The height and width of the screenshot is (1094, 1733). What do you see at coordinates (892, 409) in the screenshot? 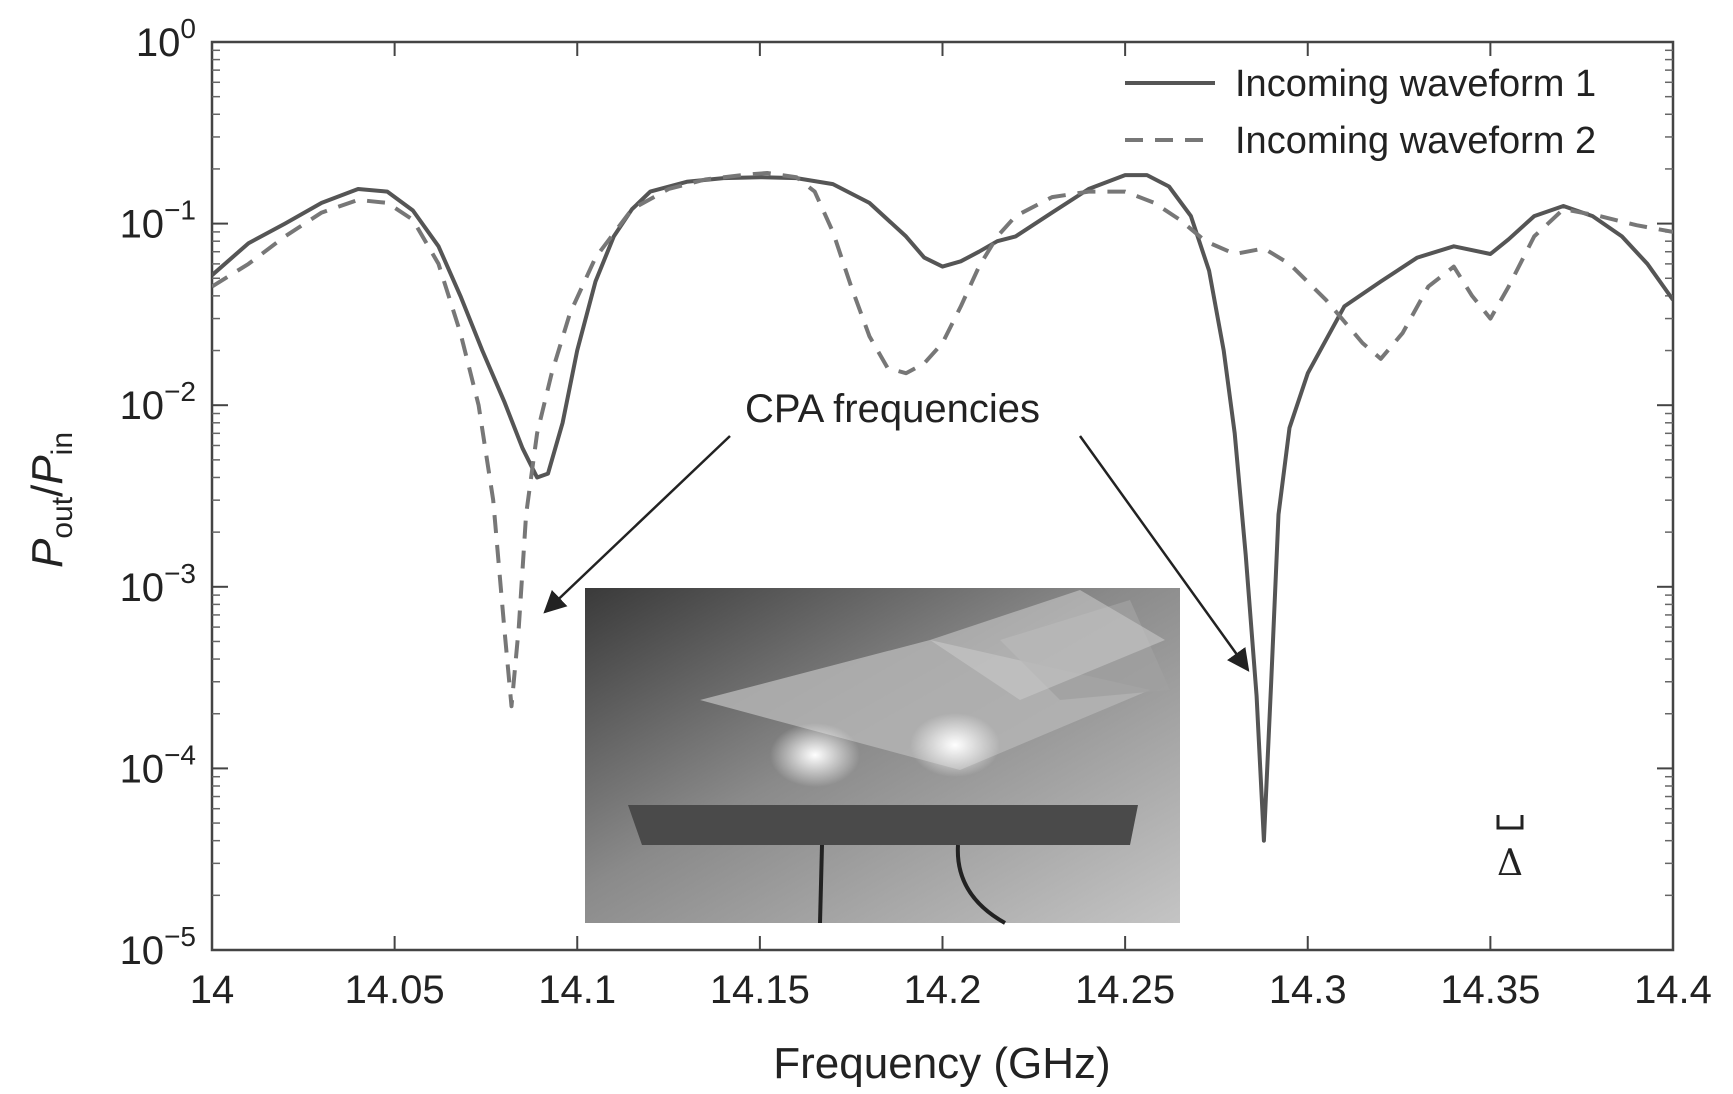
I see `cpa-label: CPA frequencies` at bounding box center [892, 409].